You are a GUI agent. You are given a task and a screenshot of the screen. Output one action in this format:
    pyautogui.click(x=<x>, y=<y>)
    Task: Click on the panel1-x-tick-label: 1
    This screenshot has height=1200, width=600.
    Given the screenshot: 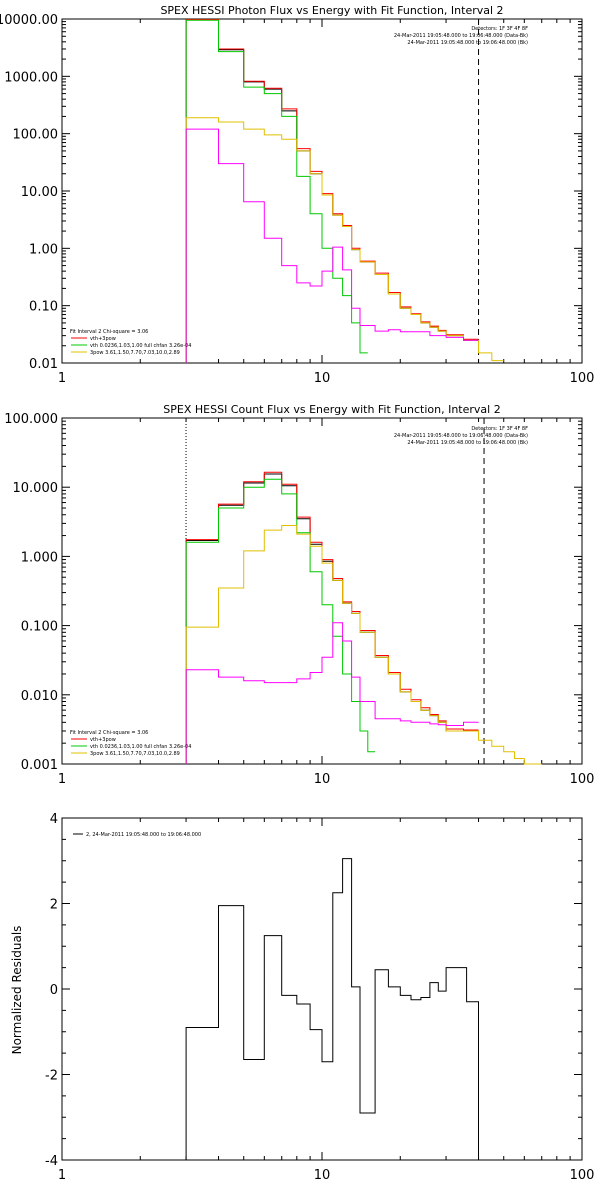 What is the action you would take?
    pyautogui.click(x=62, y=378)
    